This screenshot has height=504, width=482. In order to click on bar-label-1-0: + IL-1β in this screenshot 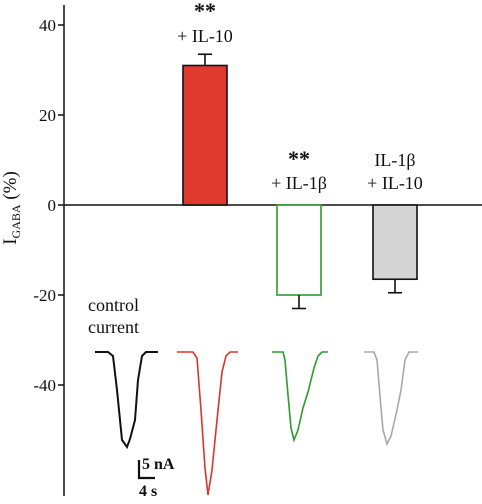, I will do `click(299, 183)`.